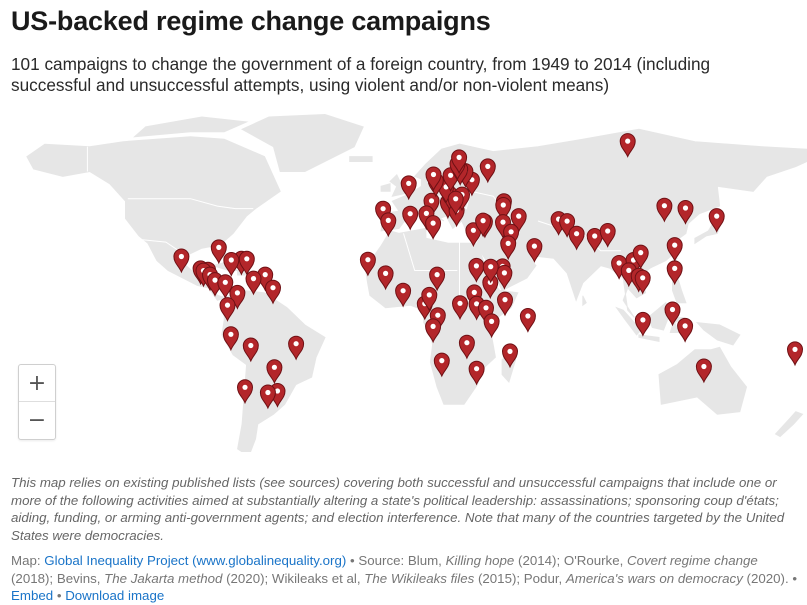 The height and width of the screenshot is (605, 807). I want to click on map-pin-icon: Cameroon, so click(429, 299).